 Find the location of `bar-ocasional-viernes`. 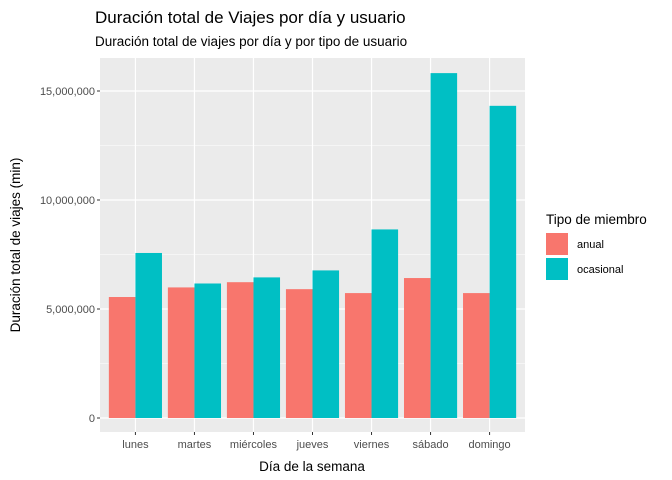

bar-ocasional-viernes is located at coordinates (385, 323).